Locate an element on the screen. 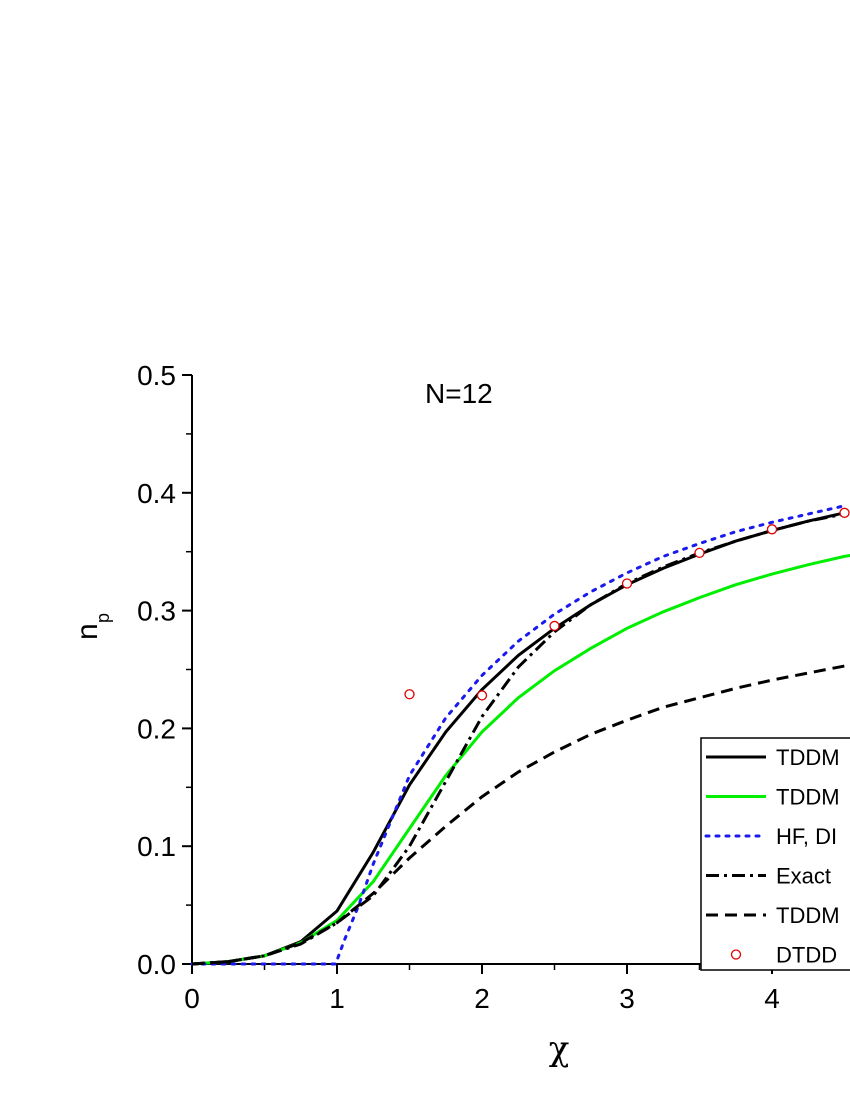 The image size is (850, 1100). legend-label: Exact is located at coordinates (803, 876).